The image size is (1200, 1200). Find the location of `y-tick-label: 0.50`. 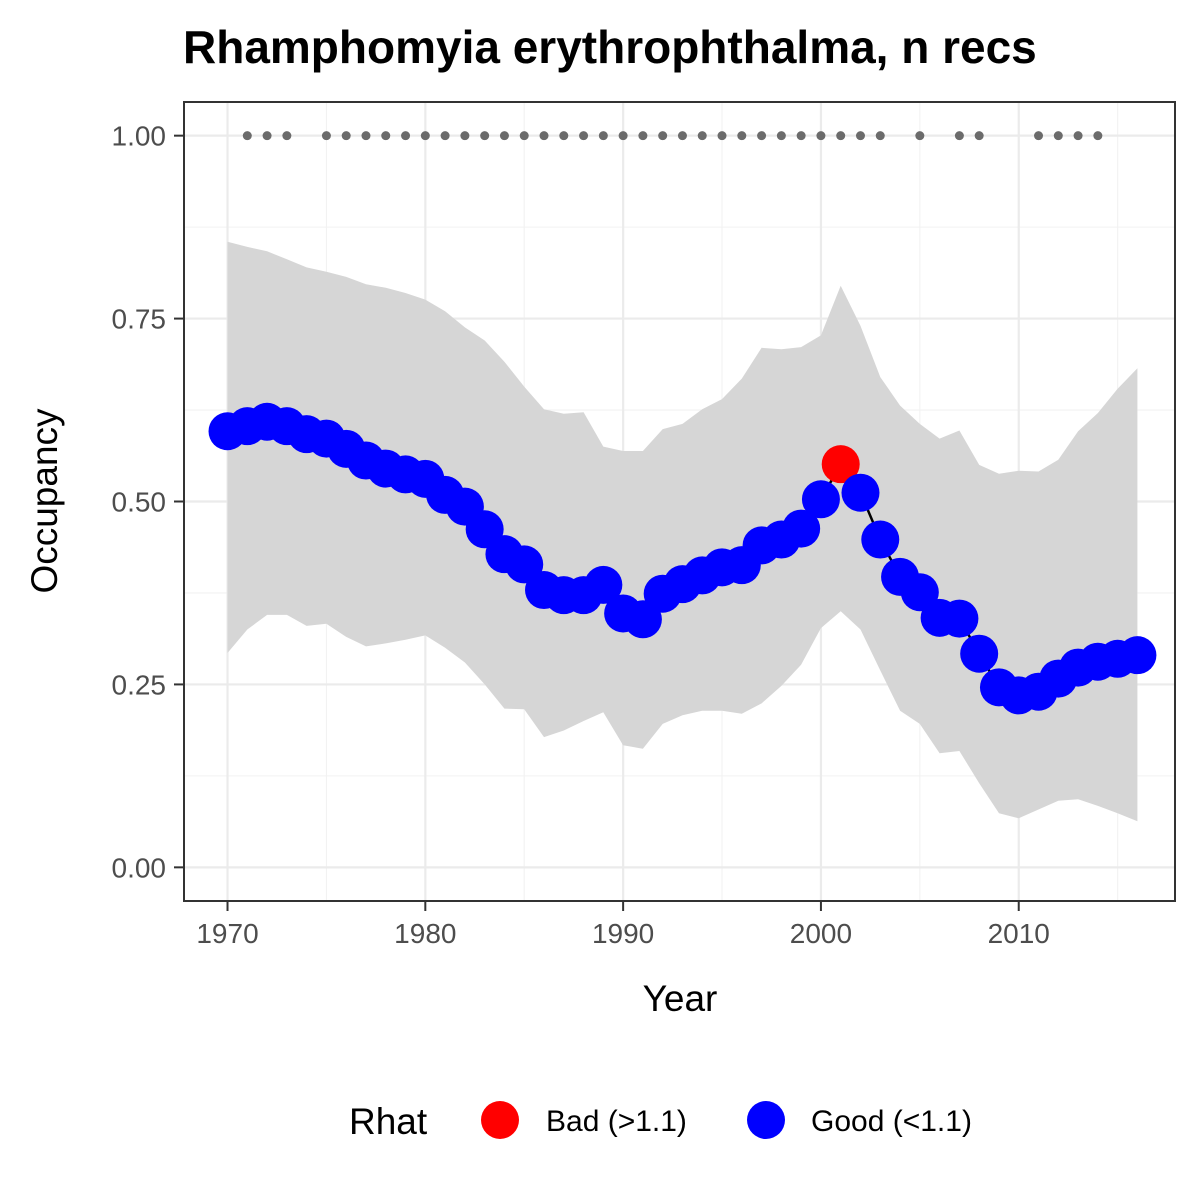

y-tick-label: 0.50 is located at coordinates (139, 502).